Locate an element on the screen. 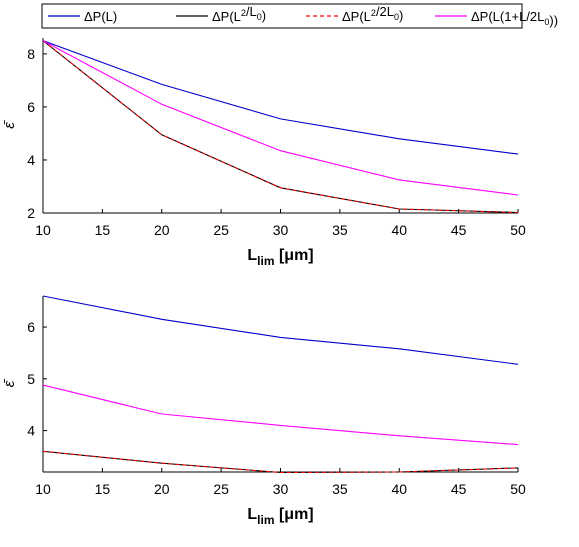  legend: ΔP(L) ΔP(L2/L0) ΔP(L2/2L0) ΔP(L(1+L/2L0)) is located at coordinates (299, 16).